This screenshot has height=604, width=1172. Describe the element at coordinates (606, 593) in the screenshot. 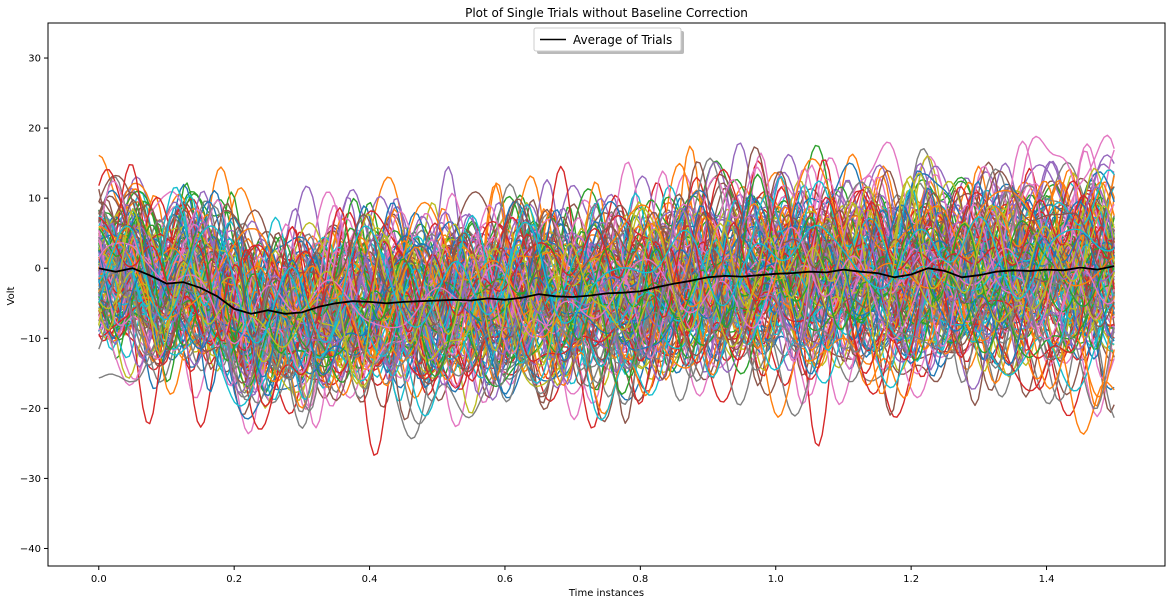

I see `x-axis-label: Time instances` at that location.